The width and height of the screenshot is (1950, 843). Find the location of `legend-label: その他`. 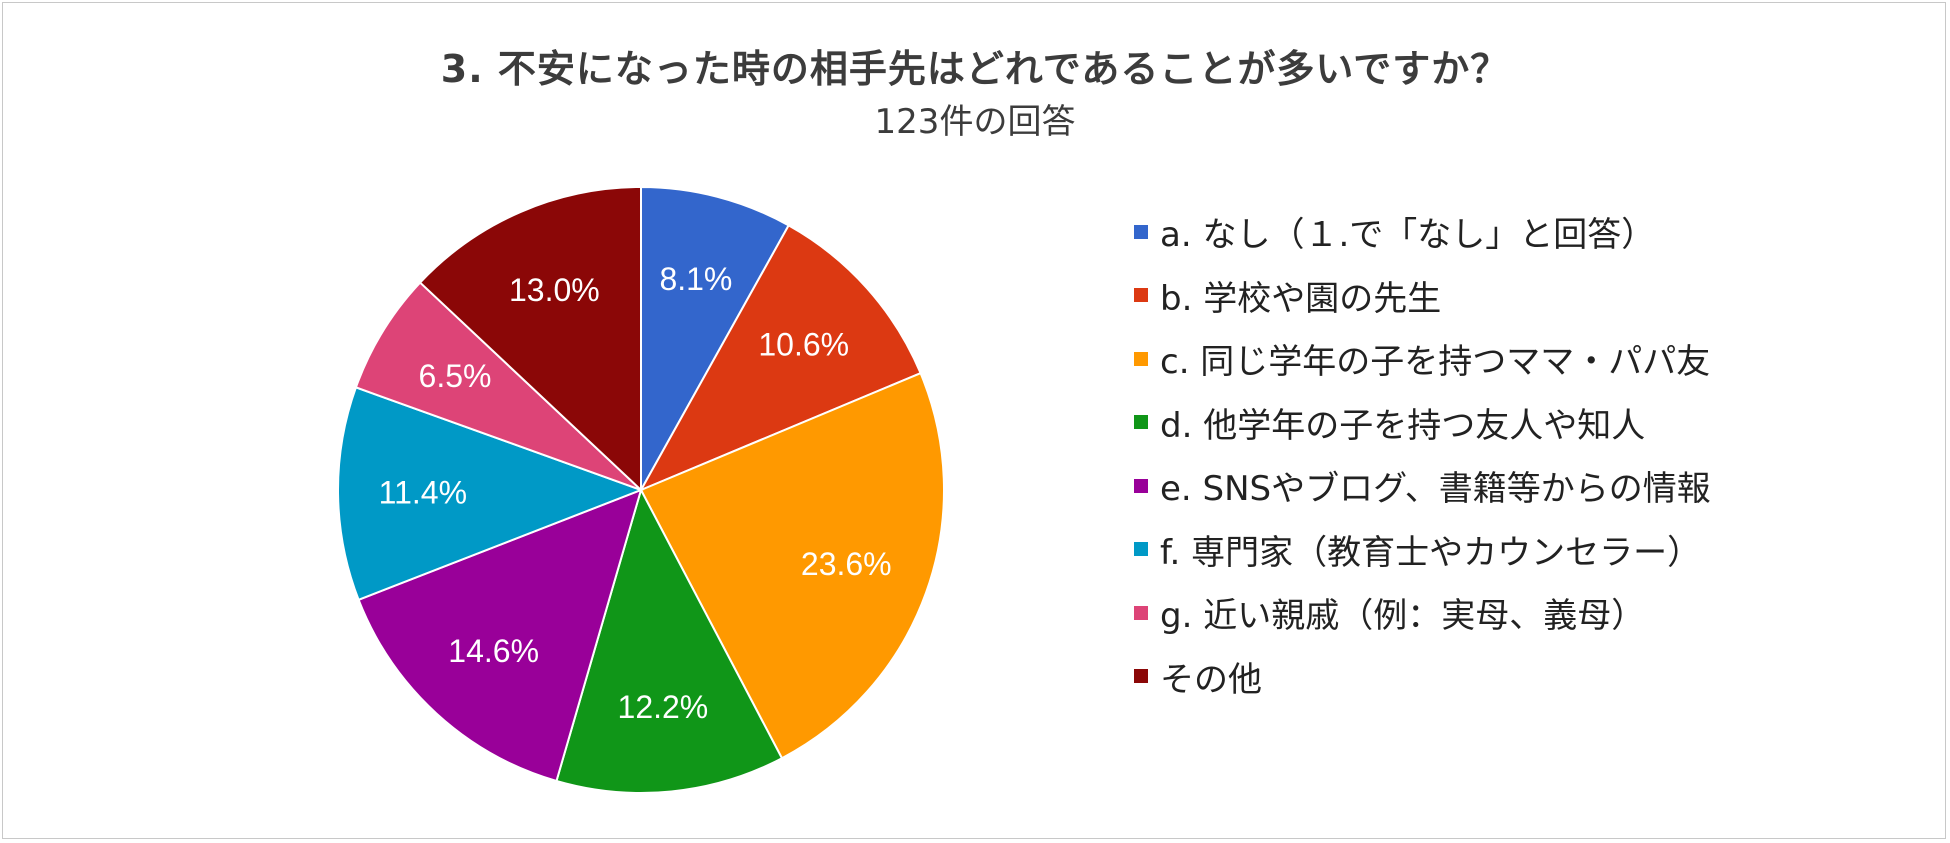

legend-label: その他 is located at coordinates (1211, 679).